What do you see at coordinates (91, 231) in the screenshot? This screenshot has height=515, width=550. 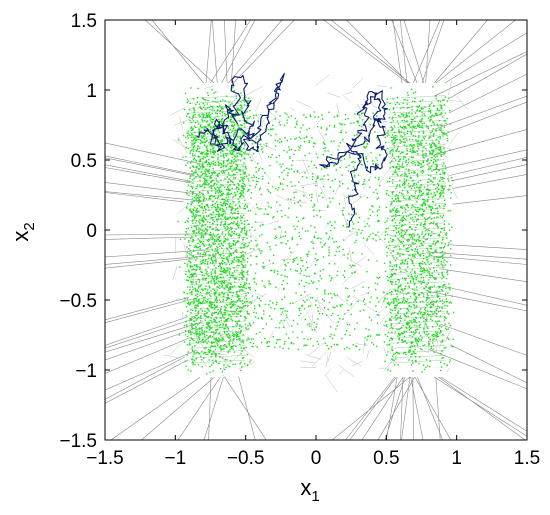 I see `y-tick-label: 0` at bounding box center [91, 231].